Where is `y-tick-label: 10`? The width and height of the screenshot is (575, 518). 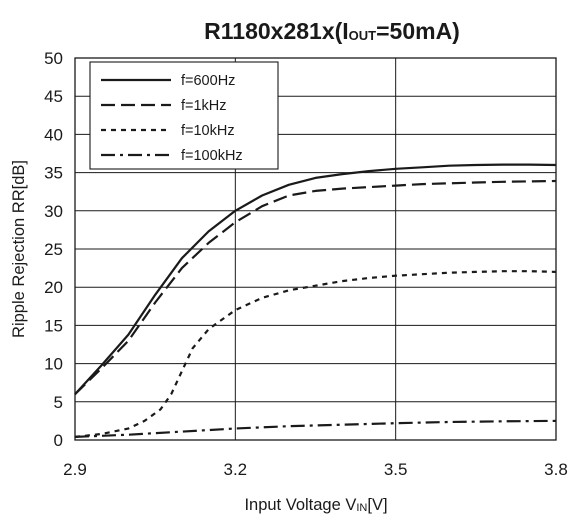 y-tick-label: 10 is located at coordinates (53, 364).